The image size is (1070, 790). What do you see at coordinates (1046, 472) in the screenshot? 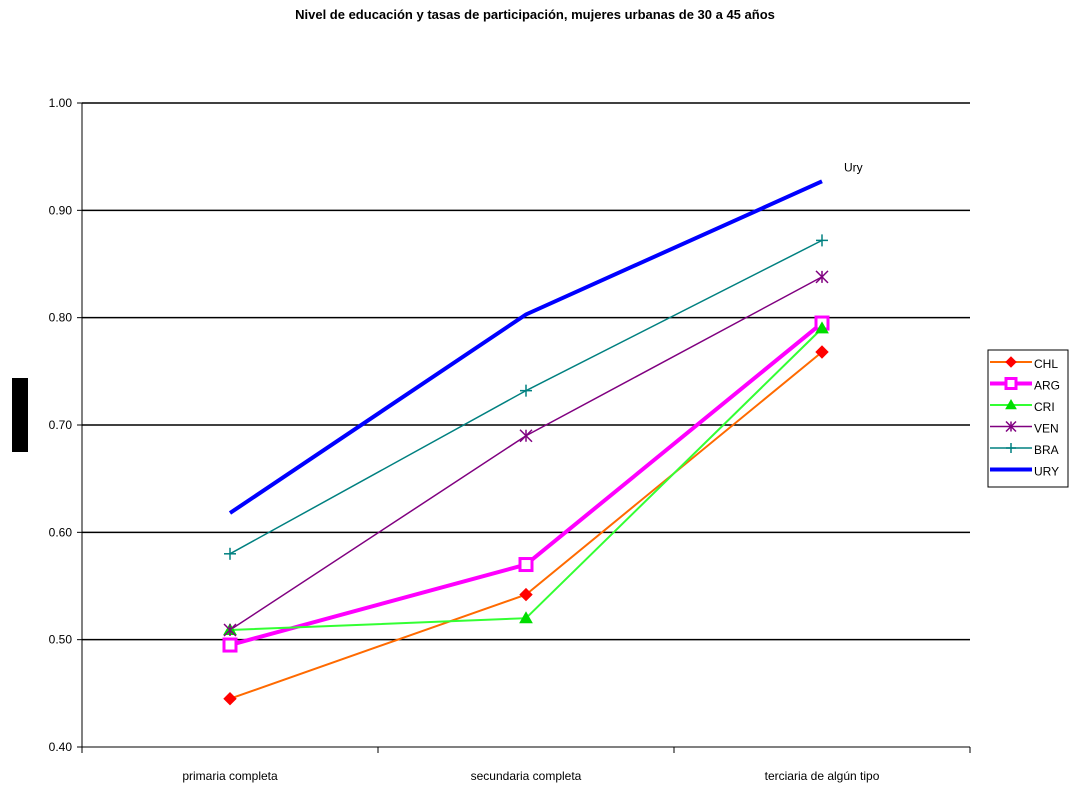
I see `legend-label: URY` at bounding box center [1046, 472].